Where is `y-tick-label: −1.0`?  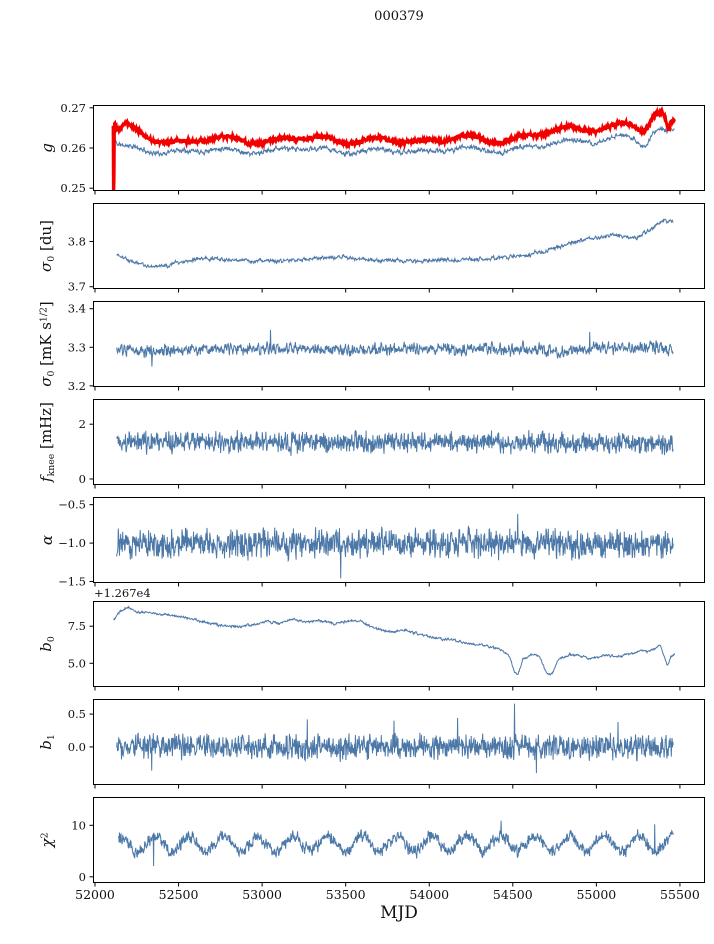 y-tick-label: −1.0 is located at coordinates (72, 543).